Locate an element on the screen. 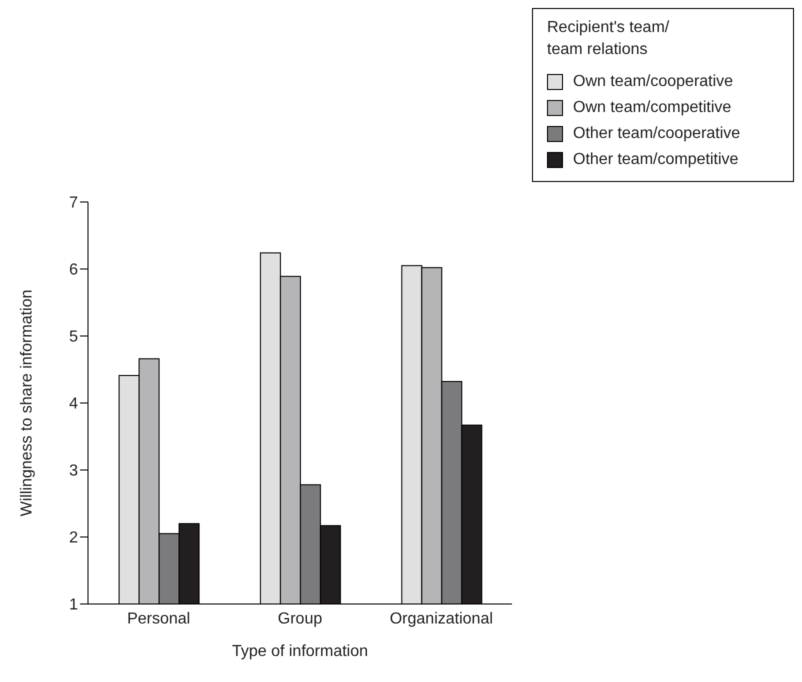  y-tick-label: 5 is located at coordinates (73, 337).